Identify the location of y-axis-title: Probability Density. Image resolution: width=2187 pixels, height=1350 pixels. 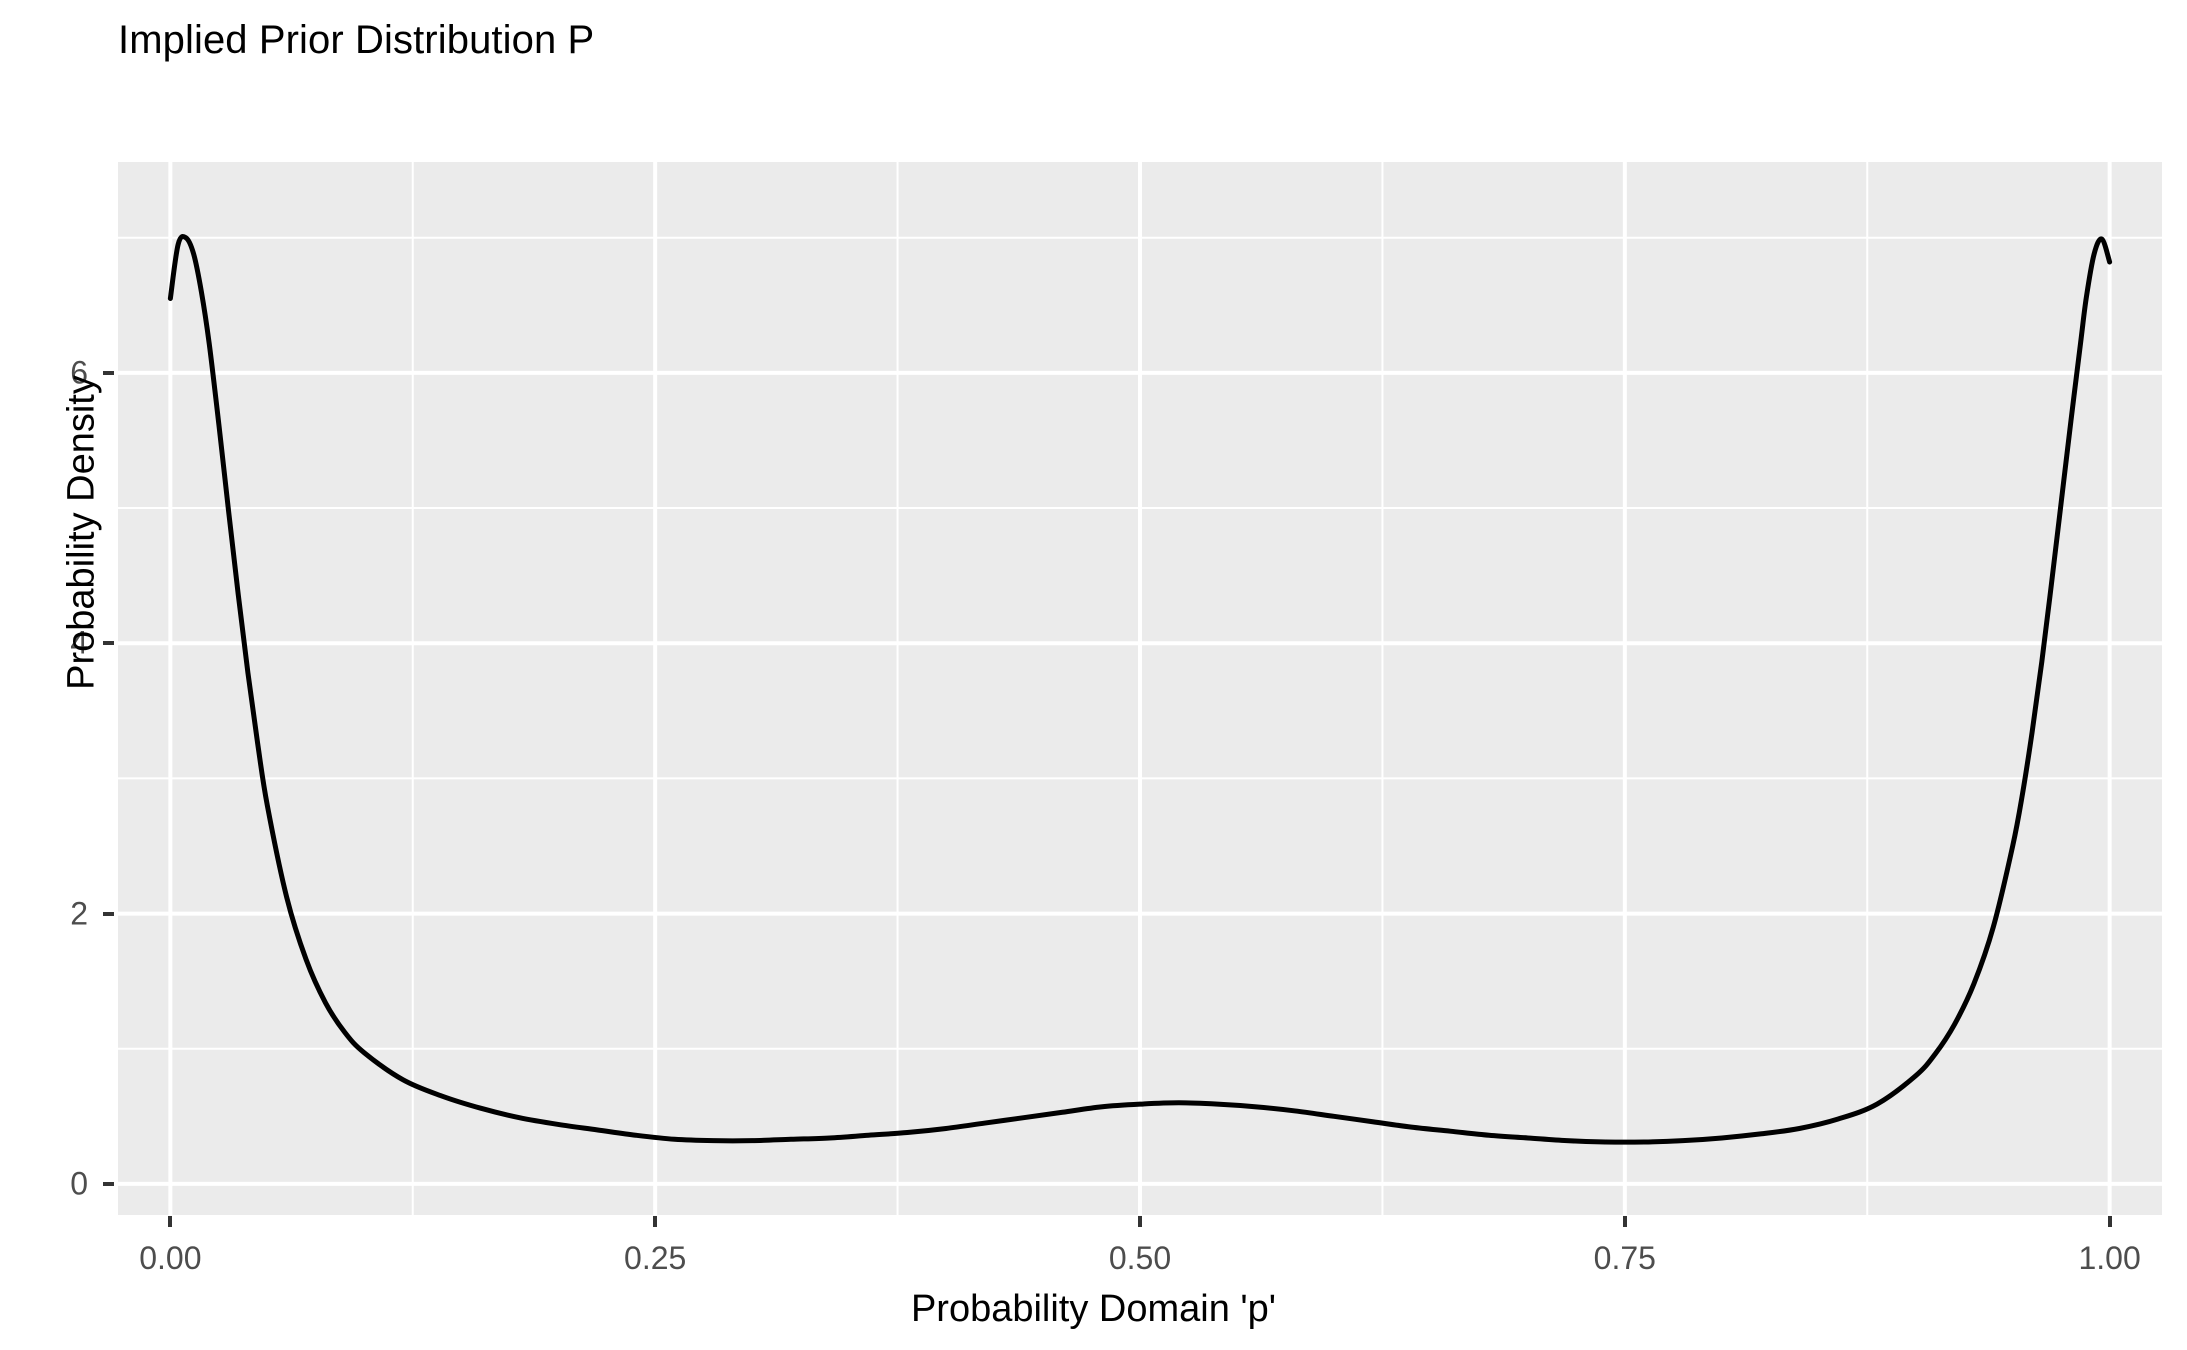
(81, 532).